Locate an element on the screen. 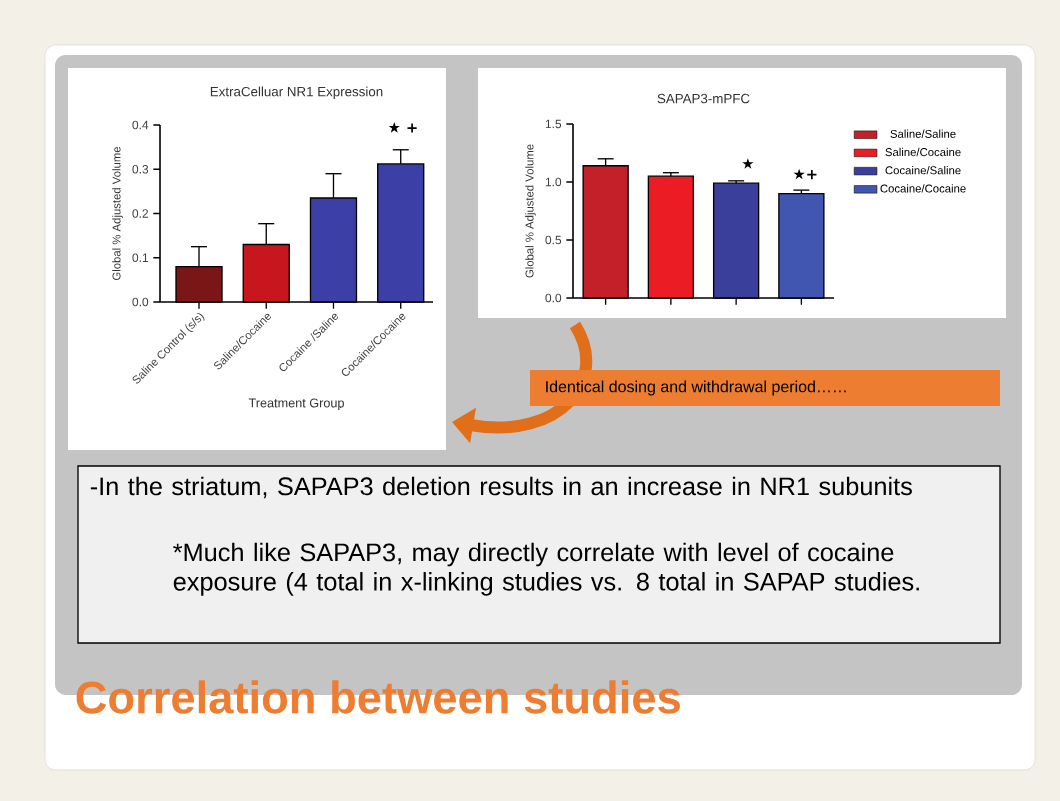 The image size is (1060, 801). legend-label: Saline/Saline is located at coordinates (923, 133).